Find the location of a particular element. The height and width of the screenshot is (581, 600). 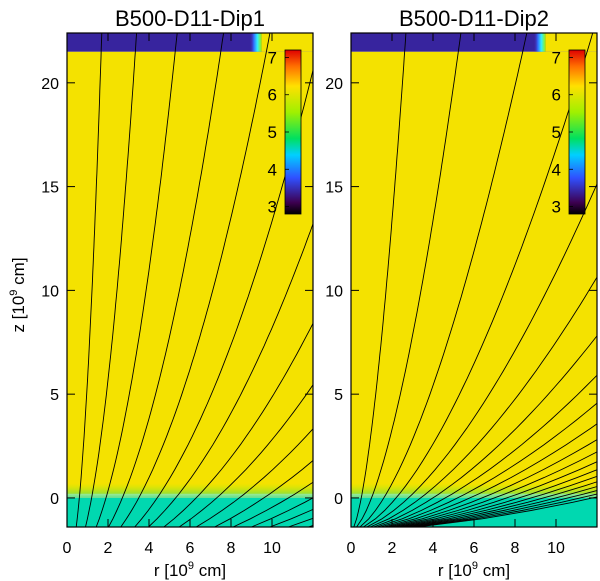

panel-2-colorbar-tick-label: 6 is located at coordinates (556, 95).